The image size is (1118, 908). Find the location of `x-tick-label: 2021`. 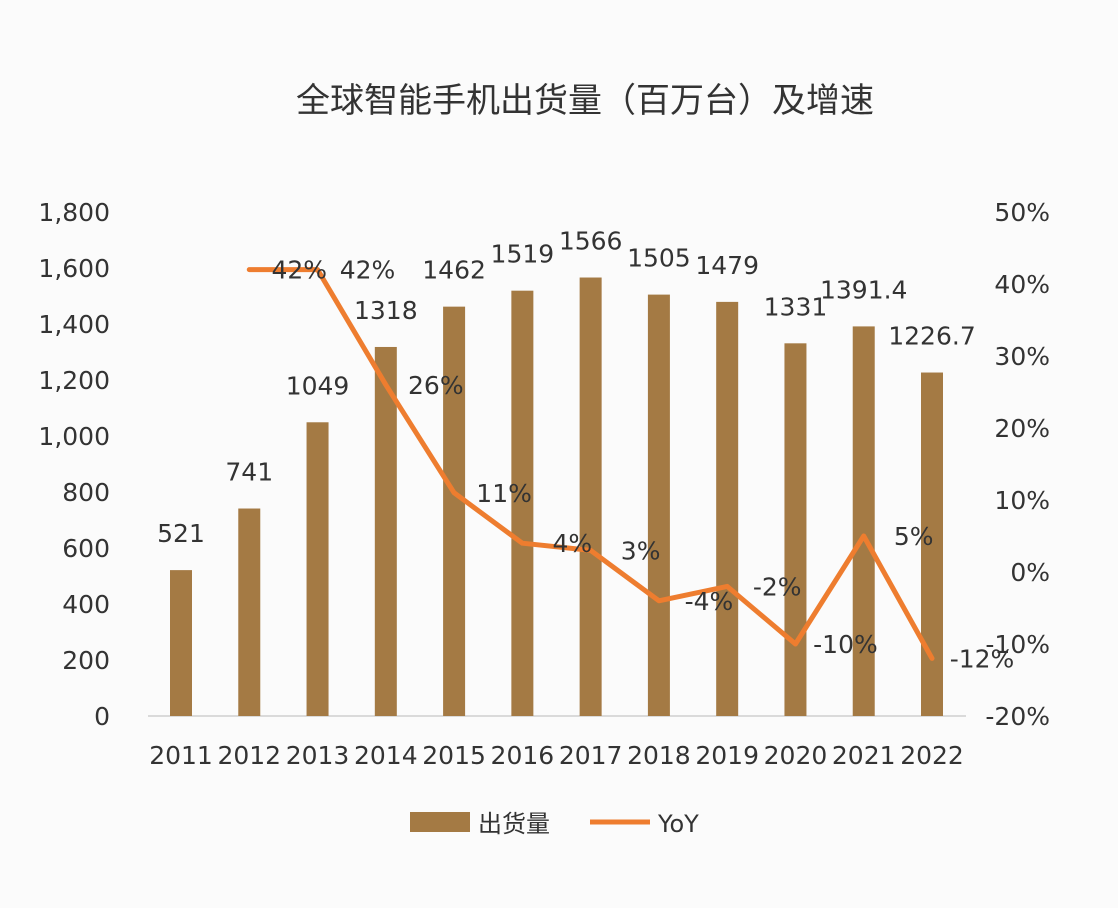

x-tick-label: 2021 is located at coordinates (864, 755).